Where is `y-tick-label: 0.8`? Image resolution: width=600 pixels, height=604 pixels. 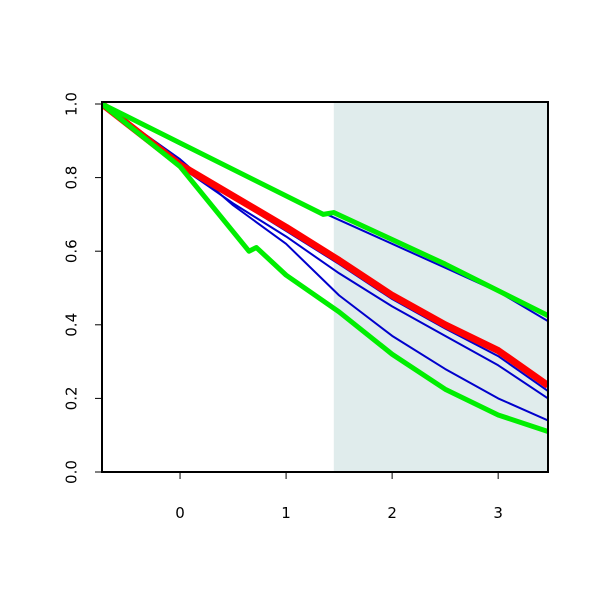 y-tick-label: 0.8 is located at coordinates (72, 178).